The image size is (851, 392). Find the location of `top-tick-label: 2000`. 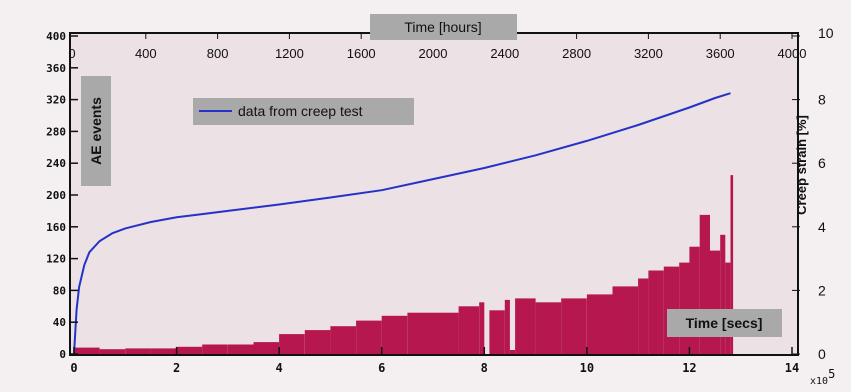

top-tick-label: 2000 is located at coordinates (433, 53).